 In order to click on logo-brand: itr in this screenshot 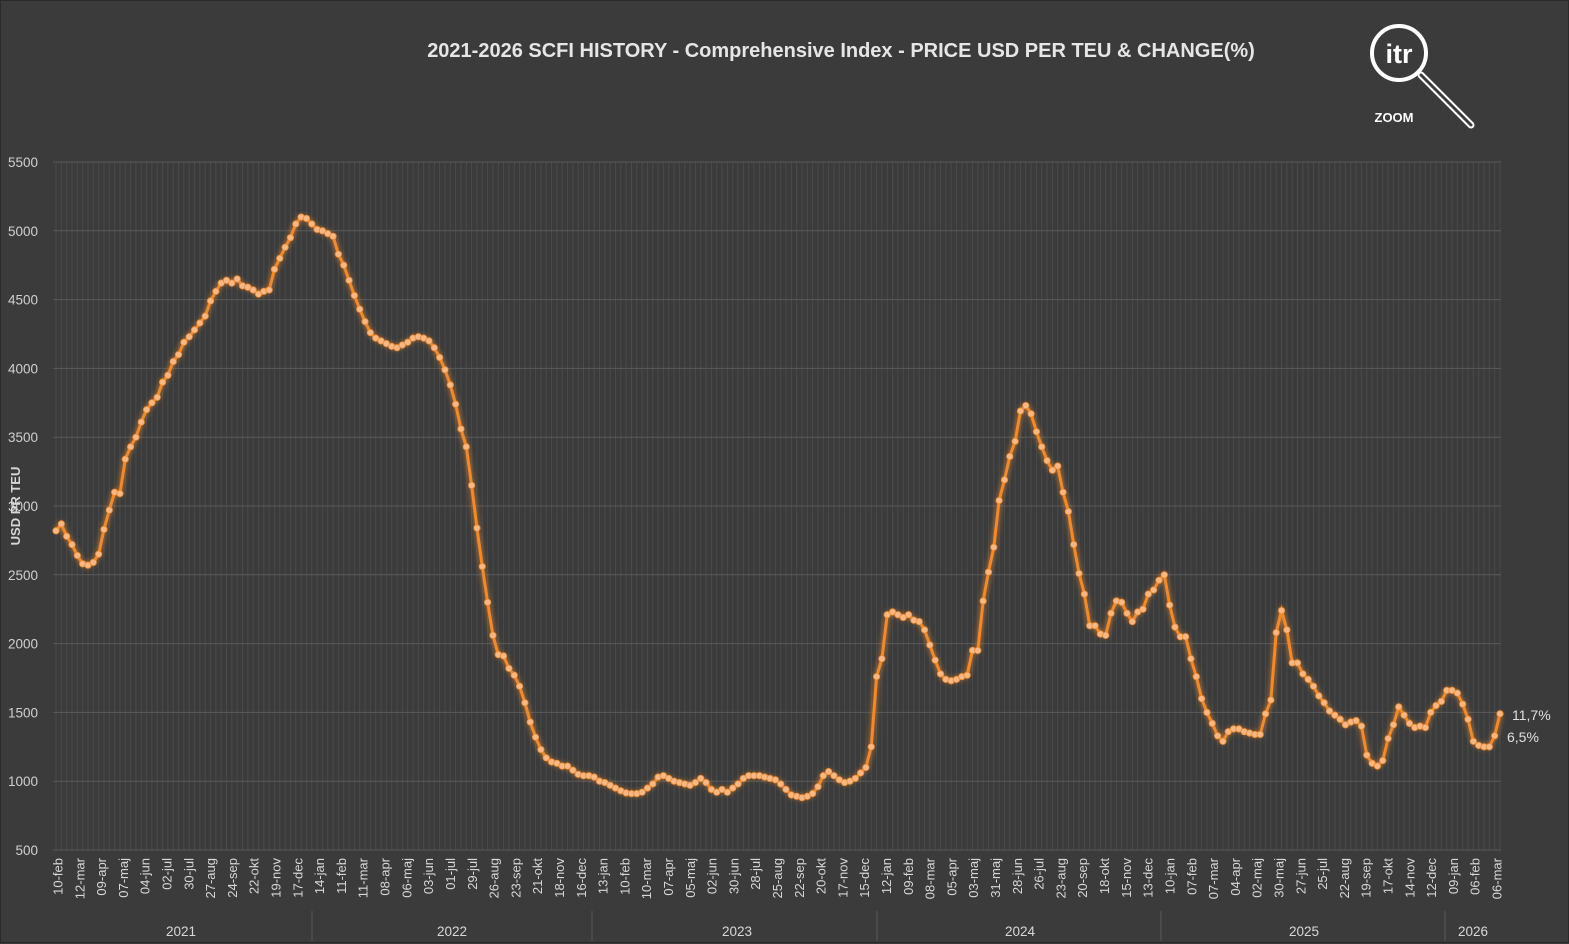, I will do `click(1399, 54)`.